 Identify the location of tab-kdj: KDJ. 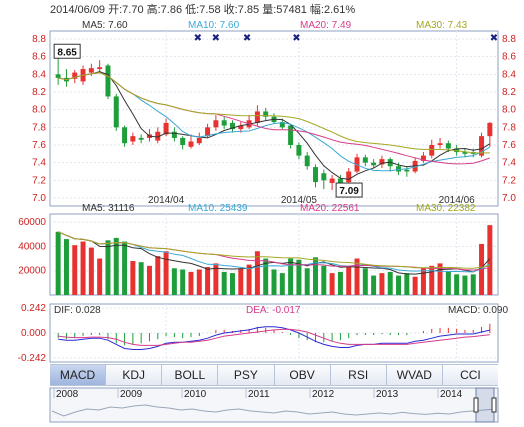
(134, 375).